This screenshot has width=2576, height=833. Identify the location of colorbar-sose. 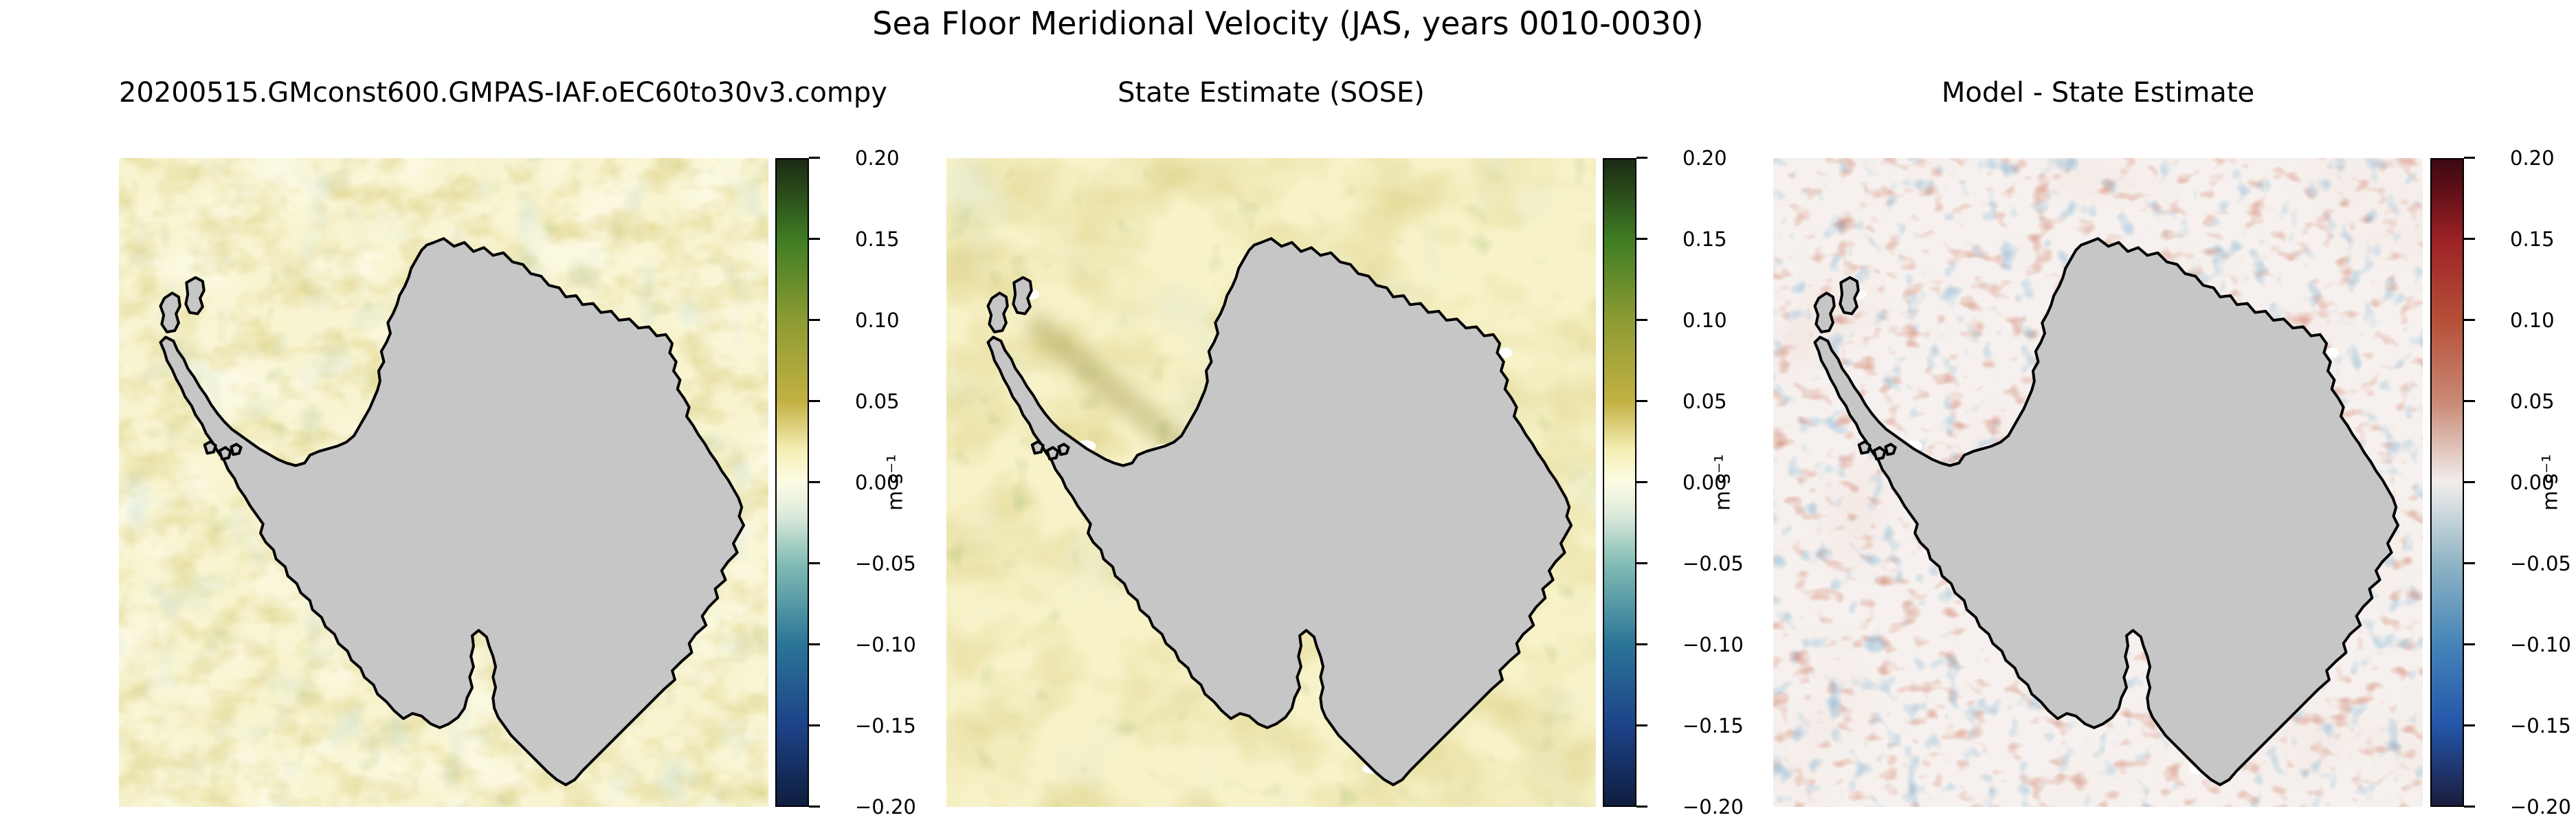
(1619, 482).